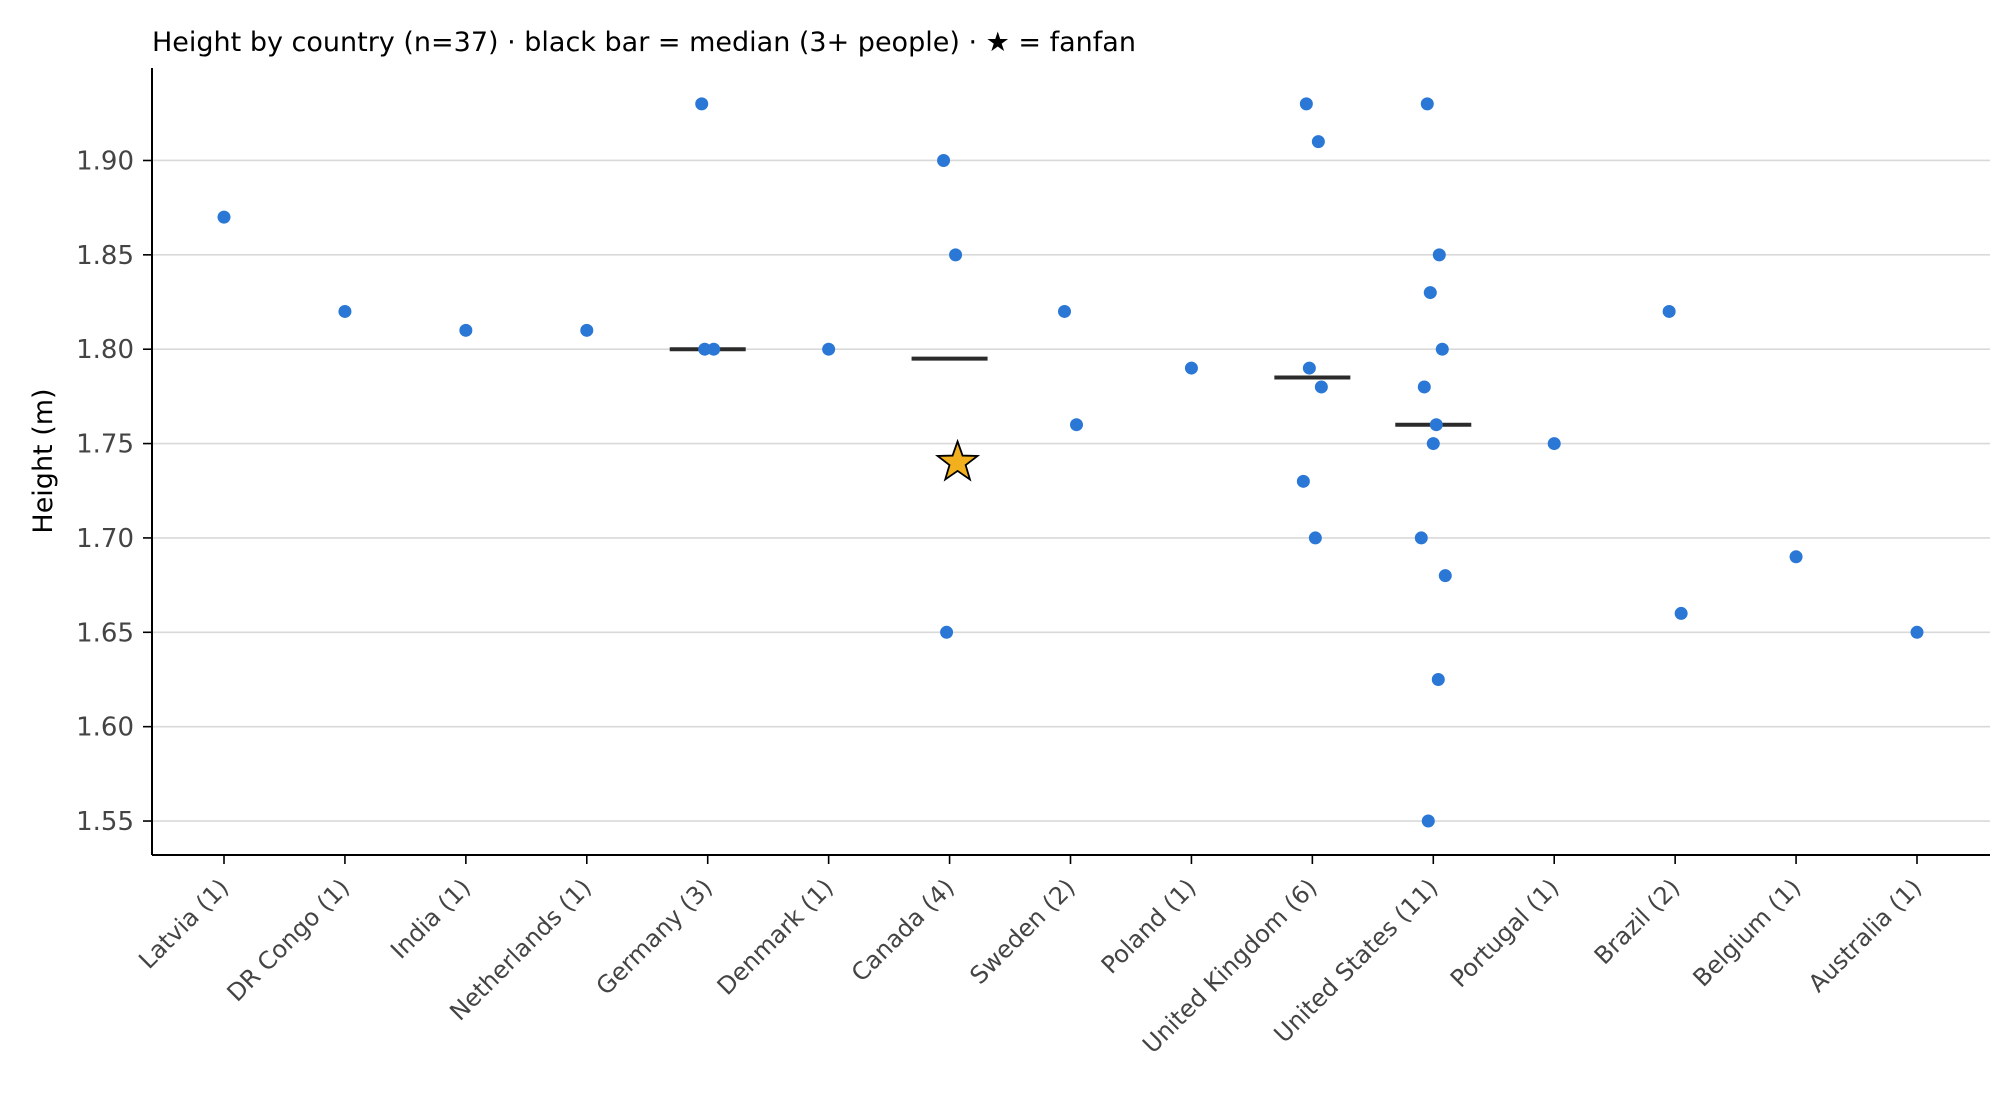 This screenshot has height=1104, width=2010. Describe the element at coordinates (105, 539) in the screenshot. I see `y-tick-label: 1.70` at that location.